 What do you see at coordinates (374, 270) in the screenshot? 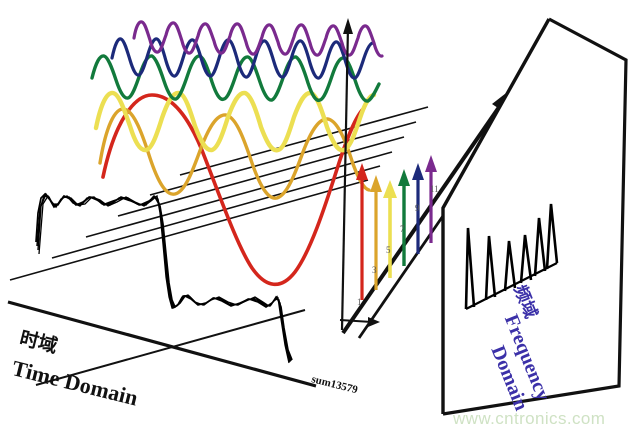
I see `harmonic-tick-3: 3` at bounding box center [374, 270].